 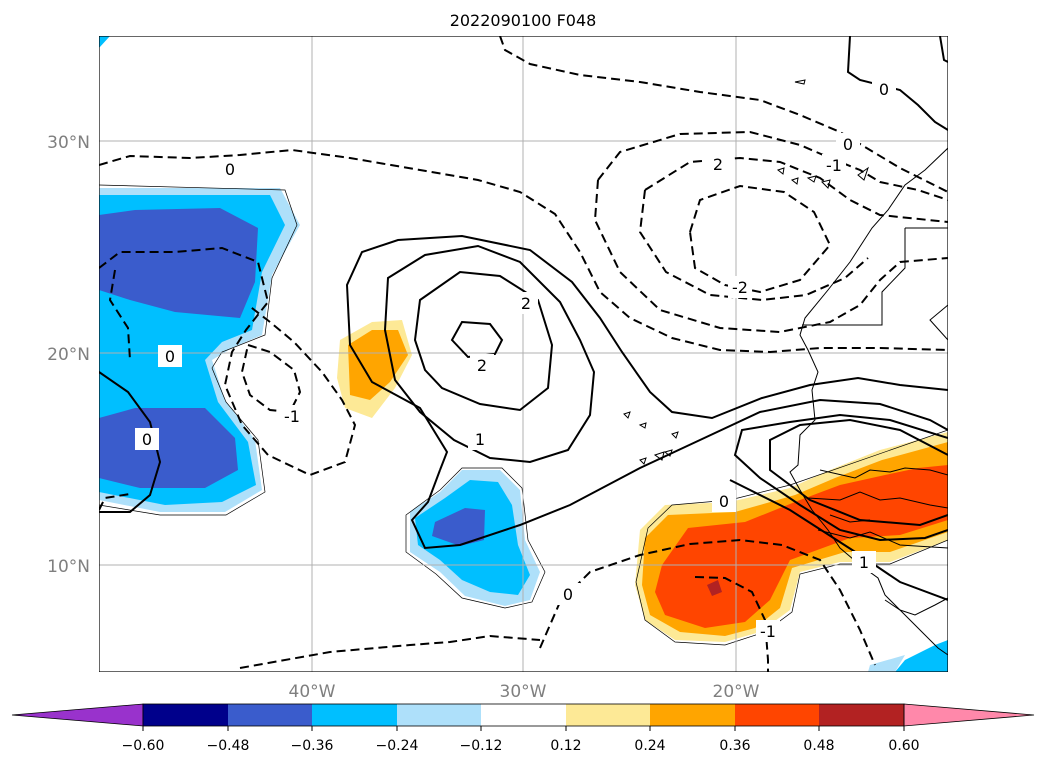 What do you see at coordinates (480, 439) in the screenshot?
I see `contour-label-one-central: 1` at bounding box center [480, 439].